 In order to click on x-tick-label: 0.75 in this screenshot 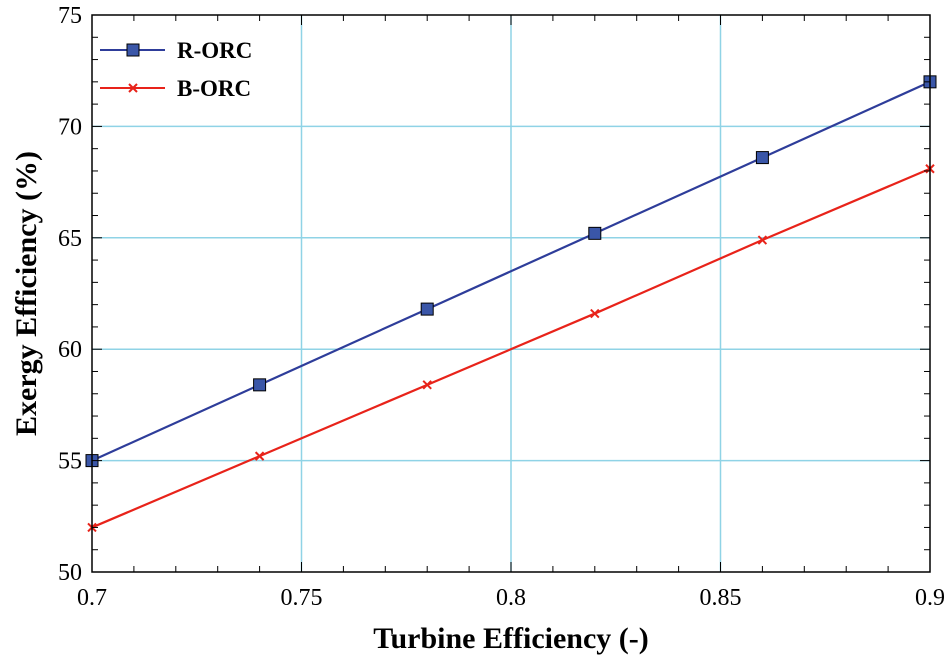, I will do `click(302, 598)`.